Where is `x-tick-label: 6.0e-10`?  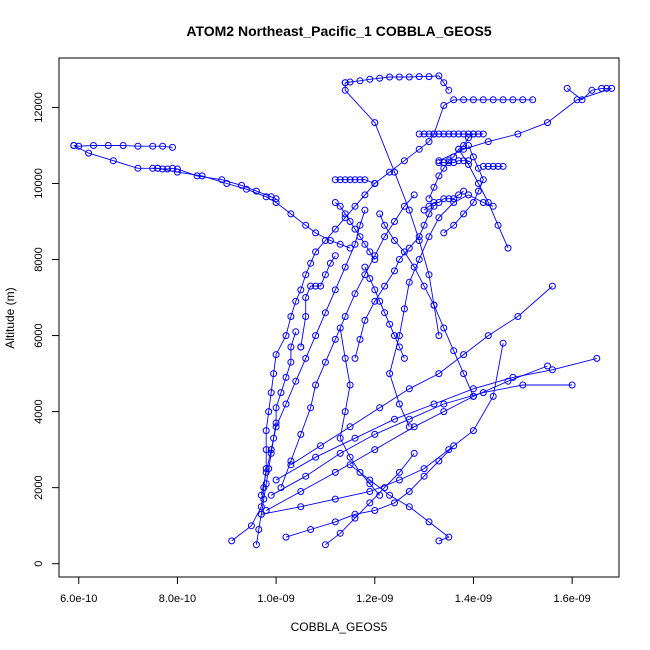
x-tick-label: 6.0e-10 is located at coordinates (78, 599).